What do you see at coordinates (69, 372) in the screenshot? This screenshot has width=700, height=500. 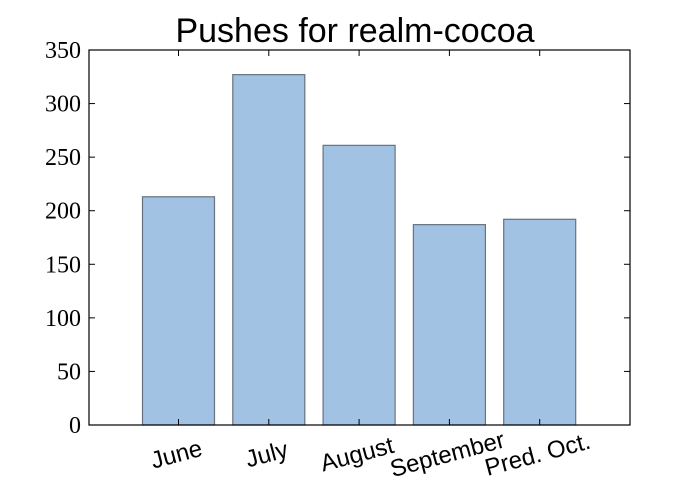 I see `y-tick-label: 50` at bounding box center [69, 372].